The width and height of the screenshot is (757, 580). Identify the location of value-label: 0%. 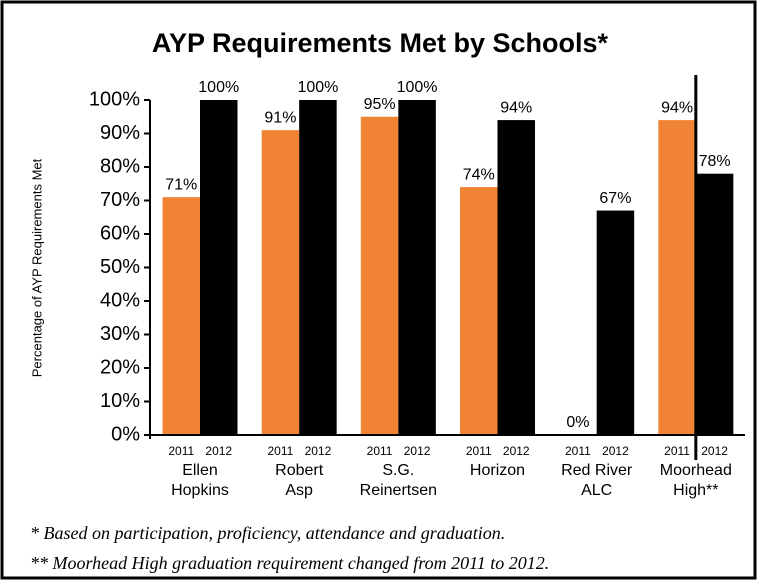
(577, 422).